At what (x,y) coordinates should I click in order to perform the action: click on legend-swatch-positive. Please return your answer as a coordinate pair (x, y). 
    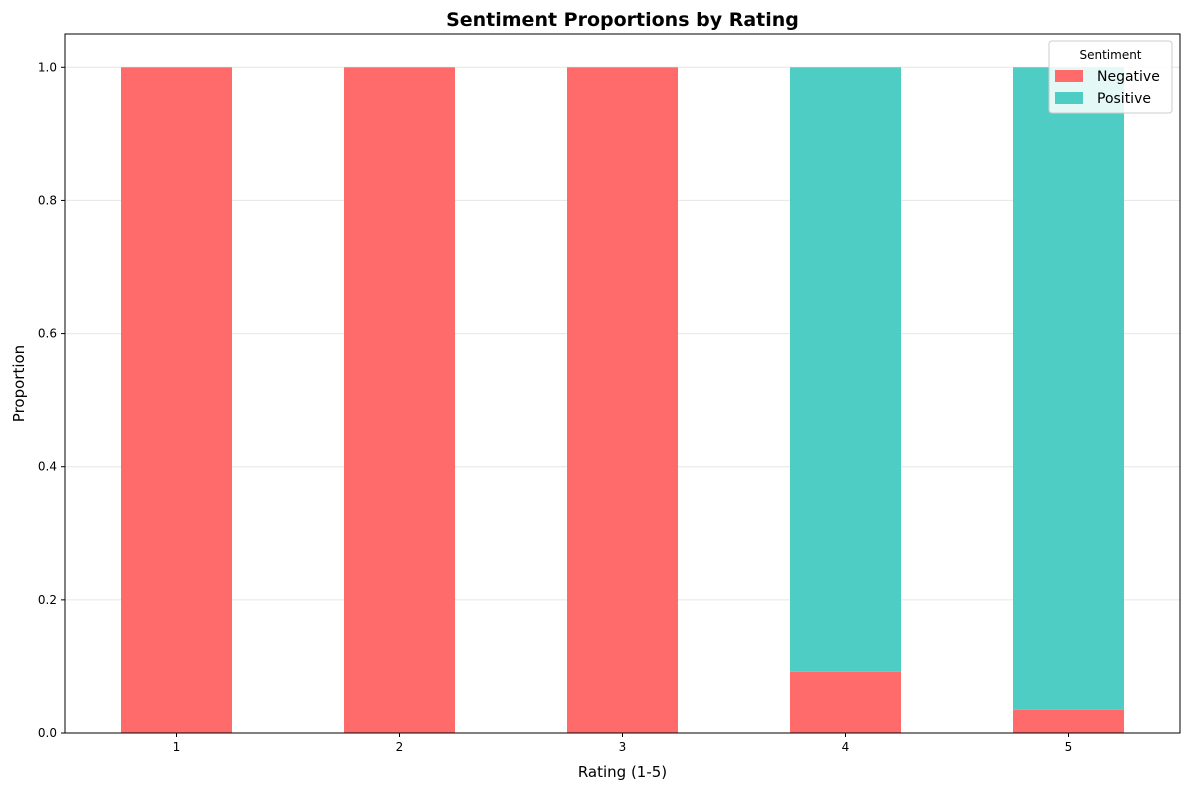
    Looking at the image, I should click on (1069, 98).